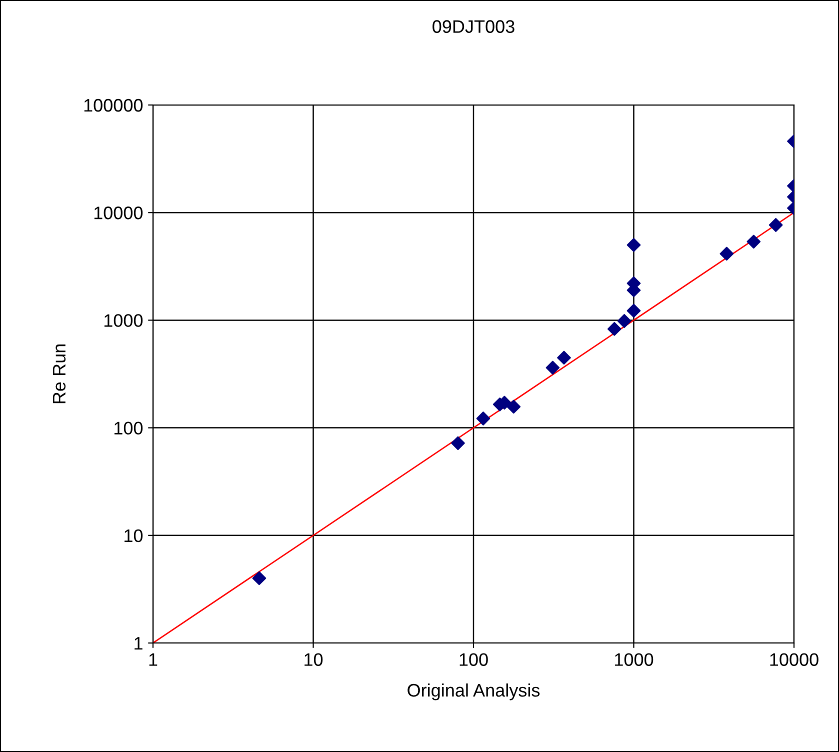  What do you see at coordinates (123, 320) in the screenshot?
I see `y-tick-label: 1000` at bounding box center [123, 320].